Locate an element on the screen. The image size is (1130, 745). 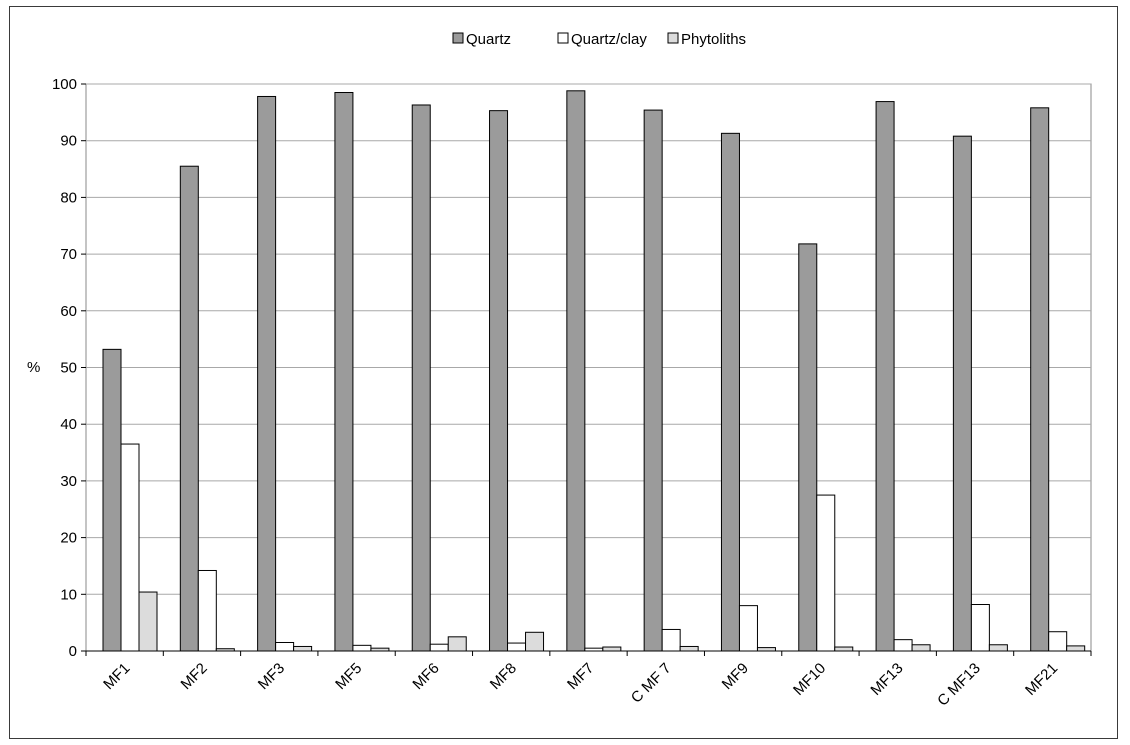
x-tick-label: MF9 is located at coordinates (735, 676).